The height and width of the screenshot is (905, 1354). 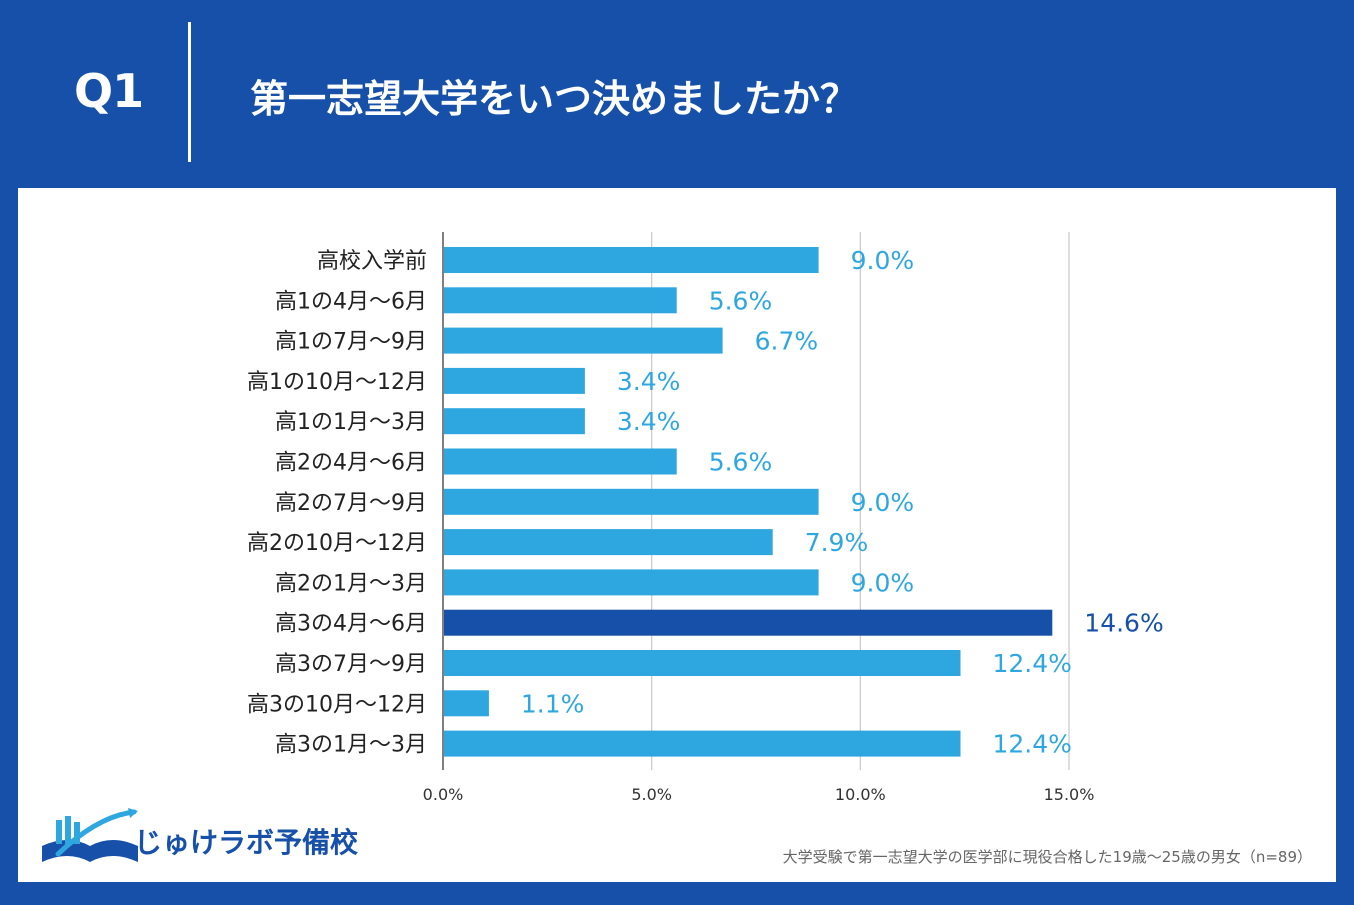 I want to click on category-label: 高2の10月～12月, so click(x=337, y=543).